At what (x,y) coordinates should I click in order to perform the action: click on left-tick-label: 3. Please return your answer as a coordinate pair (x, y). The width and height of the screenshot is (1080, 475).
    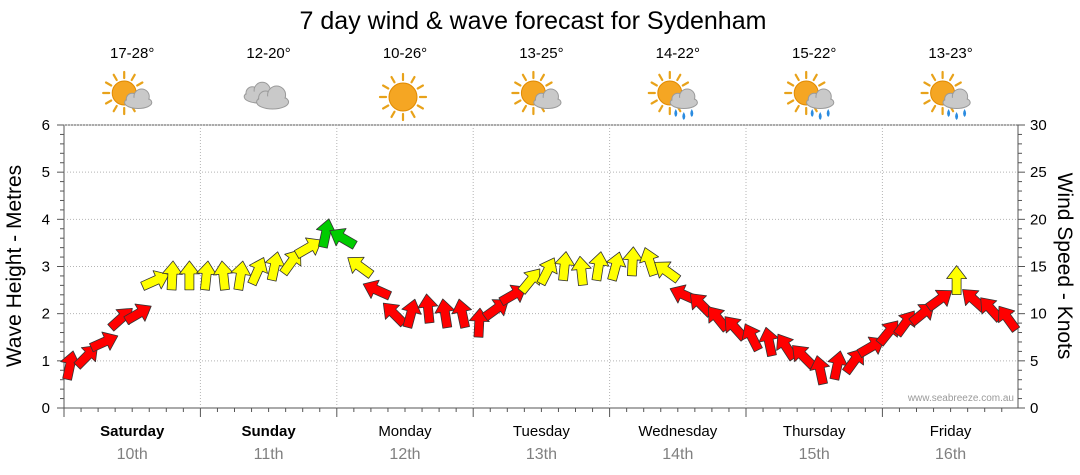
    Looking at the image, I should click on (46, 267).